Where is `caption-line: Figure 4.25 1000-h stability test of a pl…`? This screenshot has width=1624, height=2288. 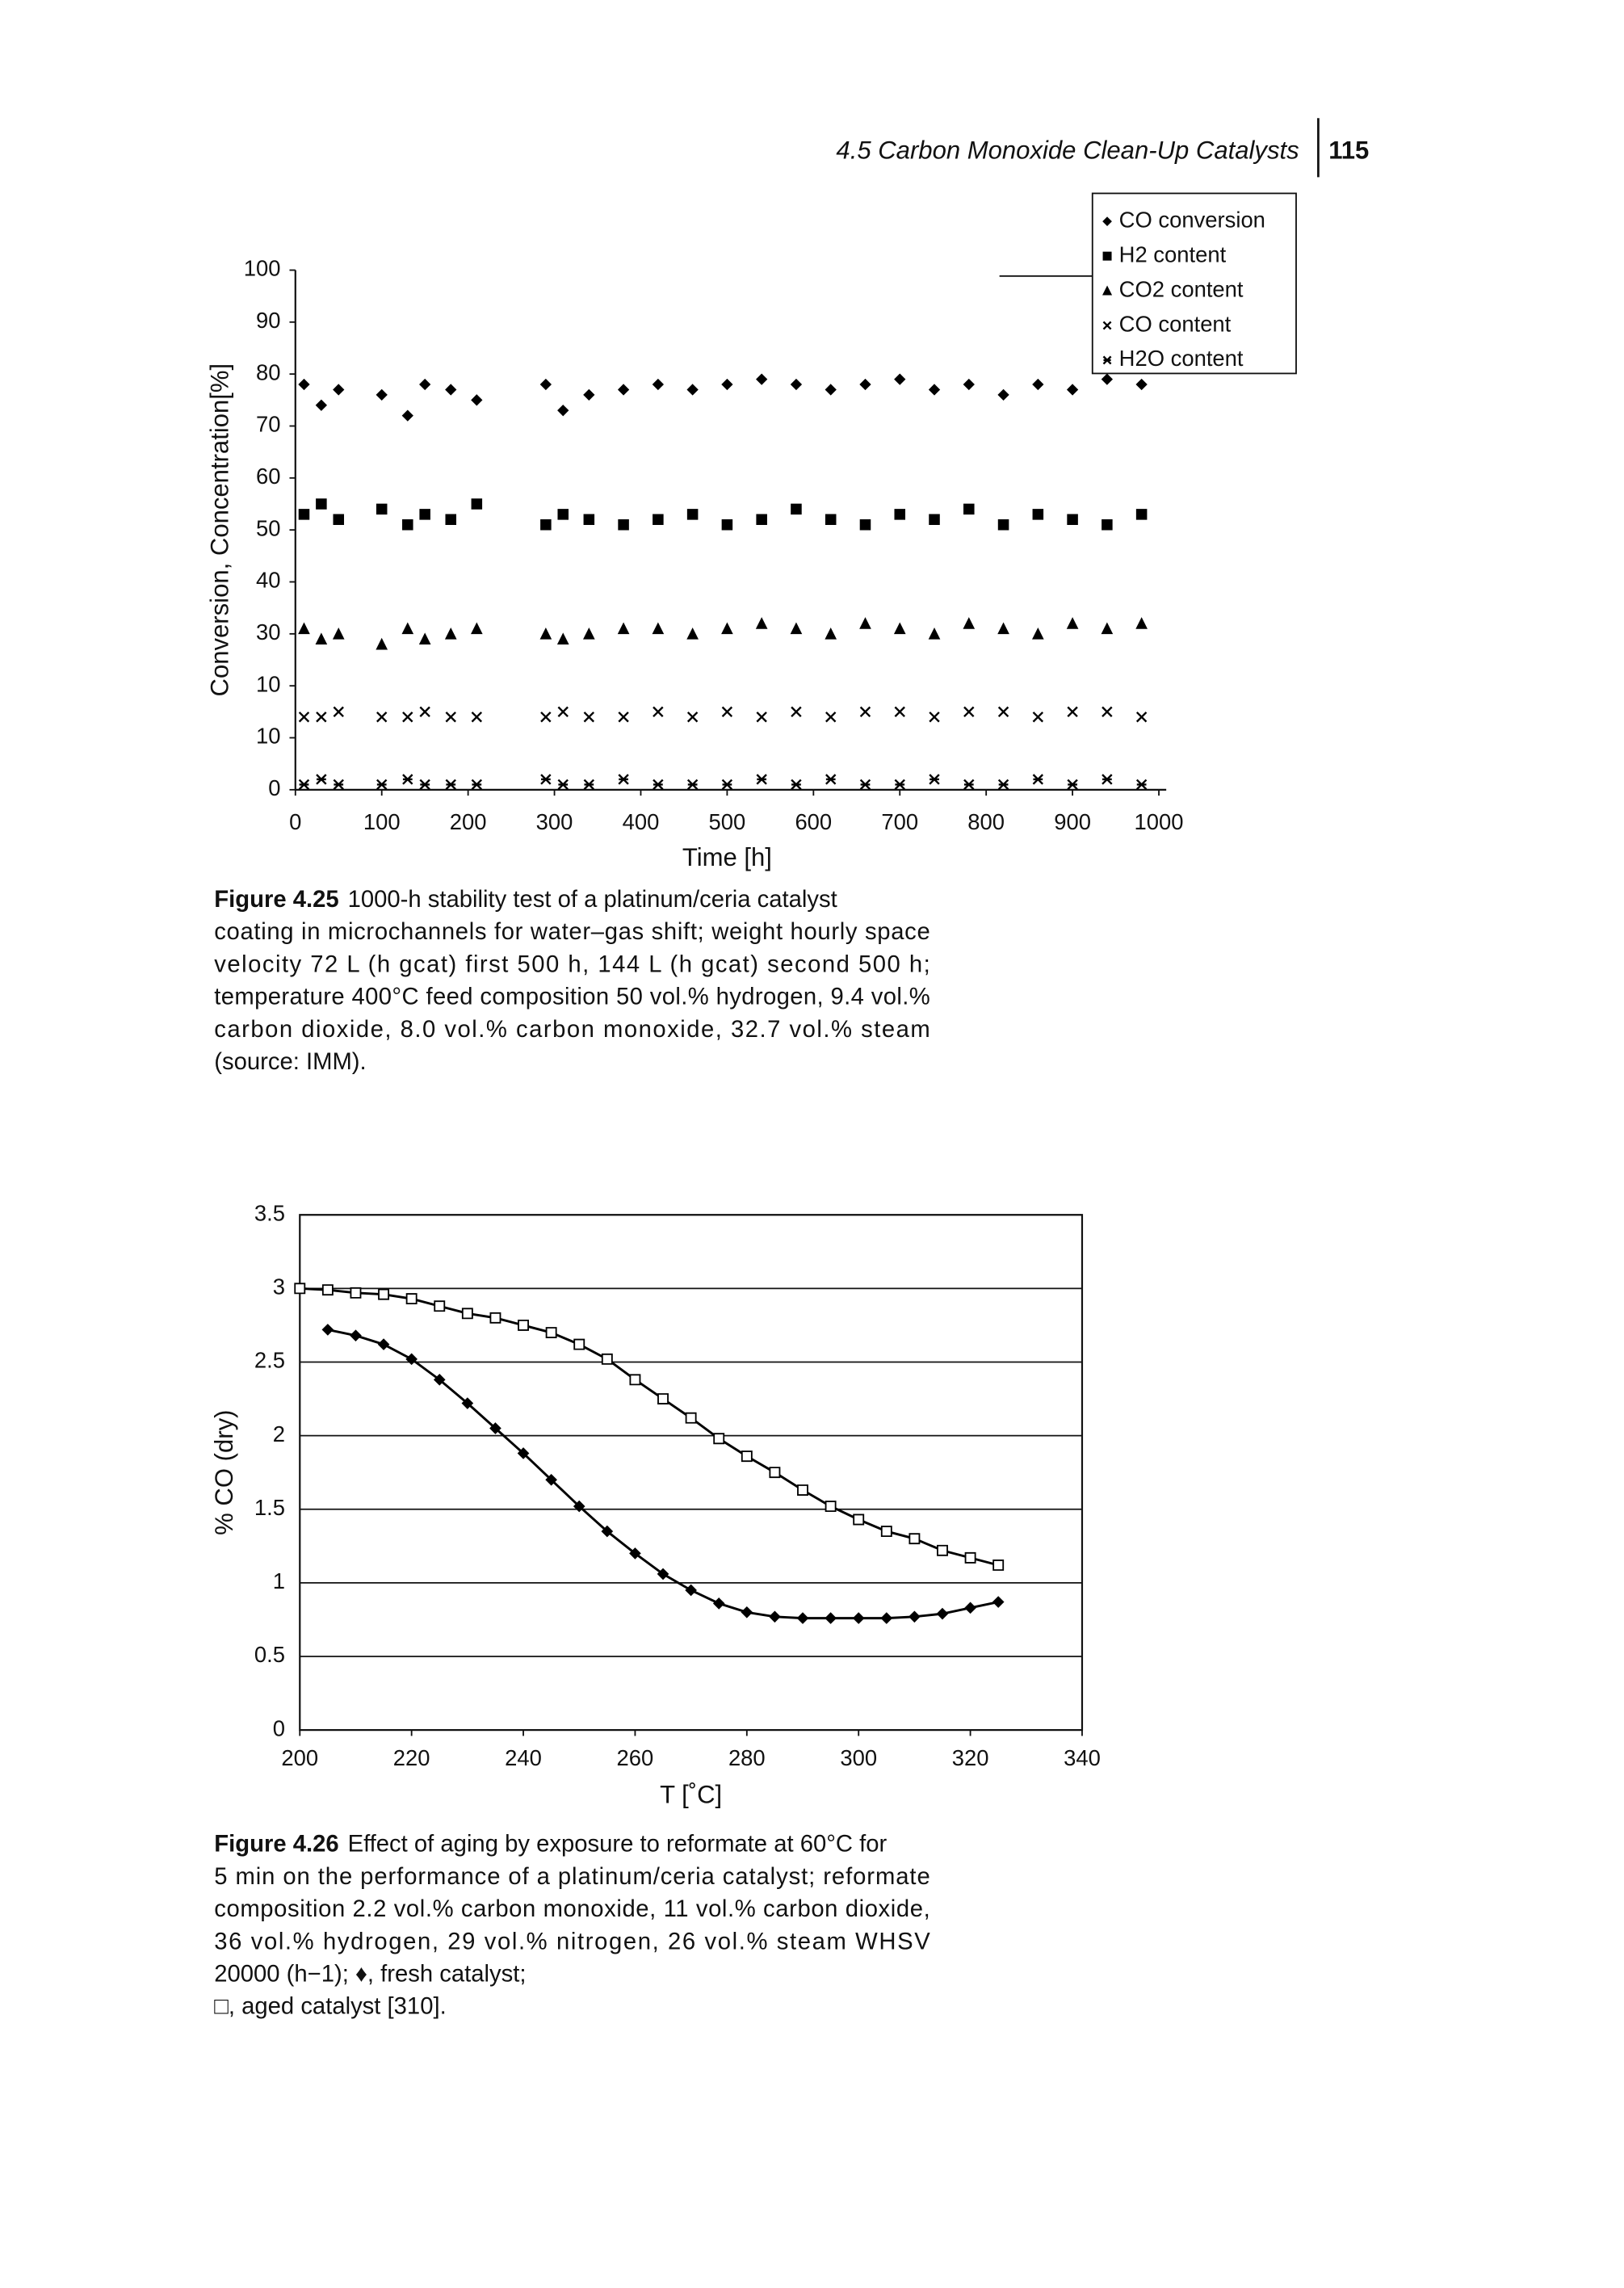
caption-line: Figure 4.25 1000-h stability test of a pl… is located at coordinates (525, 900).